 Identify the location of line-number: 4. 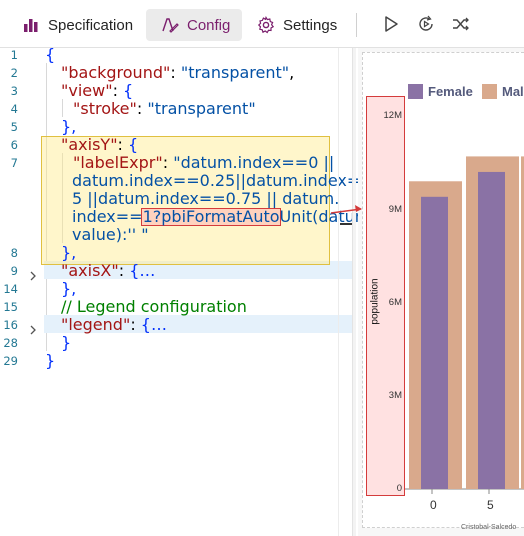
(14, 109).